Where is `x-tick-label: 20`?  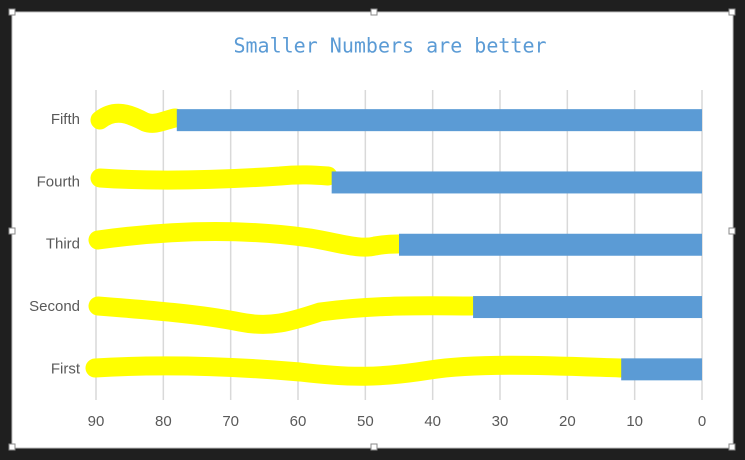
x-tick-label: 20 is located at coordinates (567, 421).